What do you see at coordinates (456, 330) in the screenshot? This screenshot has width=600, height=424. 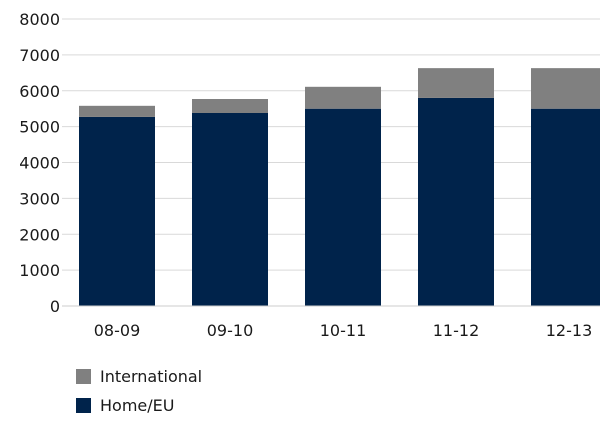 I see `x-tick-label-11-12: 11-12` at bounding box center [456, 330].